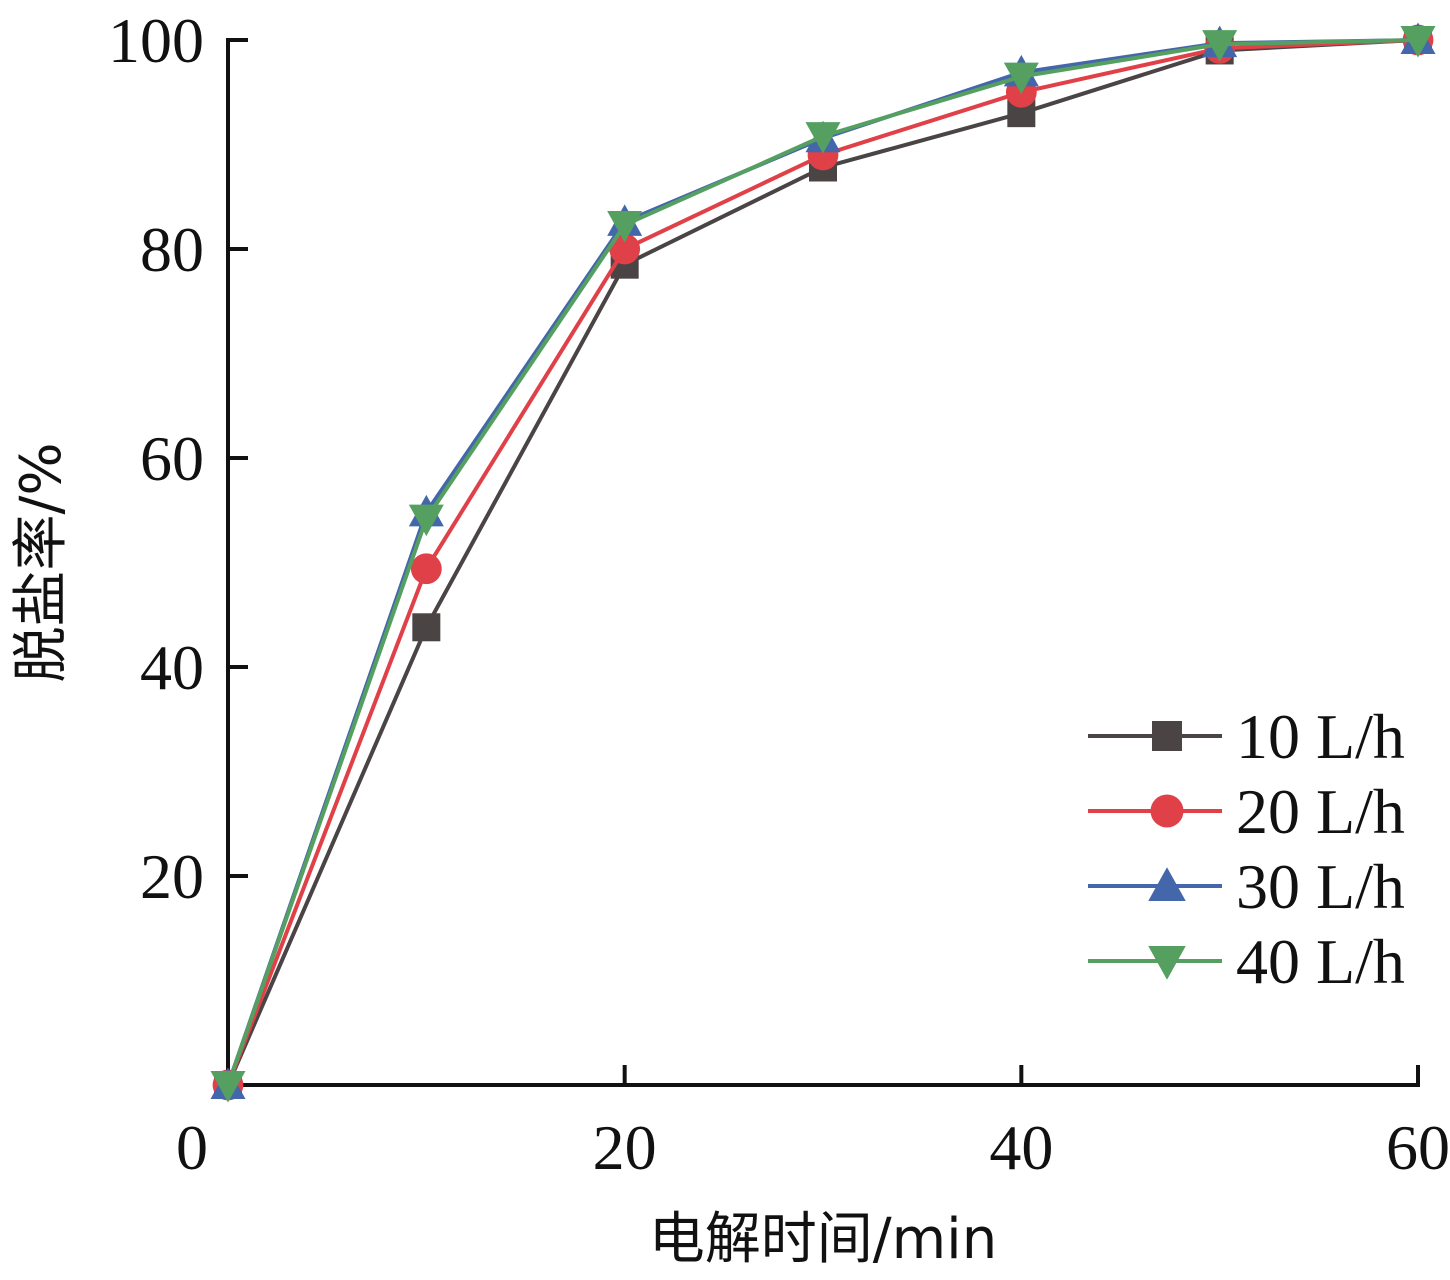 The width and height of the screenshot is (1450, 1280). What do you see at coordinates (172, 667) in the screenshot?
I see `y-tick-label: 40` at bounding box center [172, 667].